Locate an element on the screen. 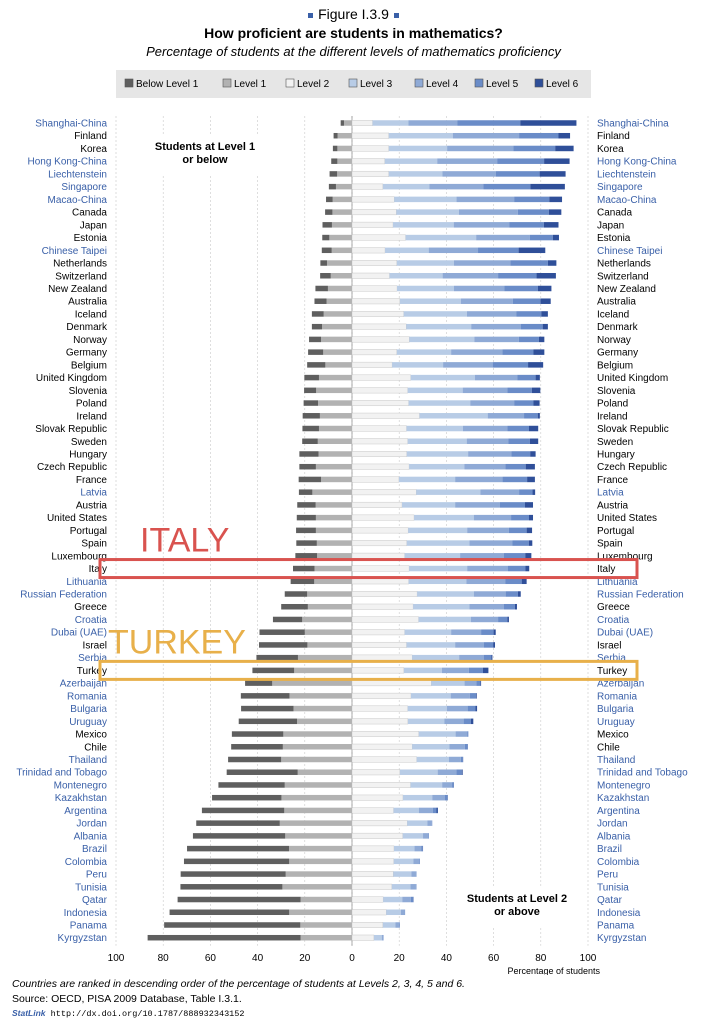  country-label-right: Colombia is located at coordinates (618, 862).